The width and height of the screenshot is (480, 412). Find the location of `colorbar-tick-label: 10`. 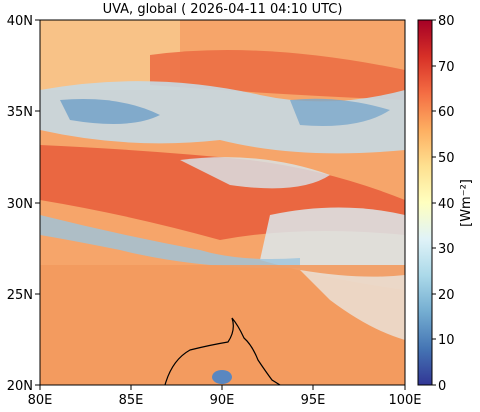

colorbar-tick-label: 10 is located at coordinates (446, 340).